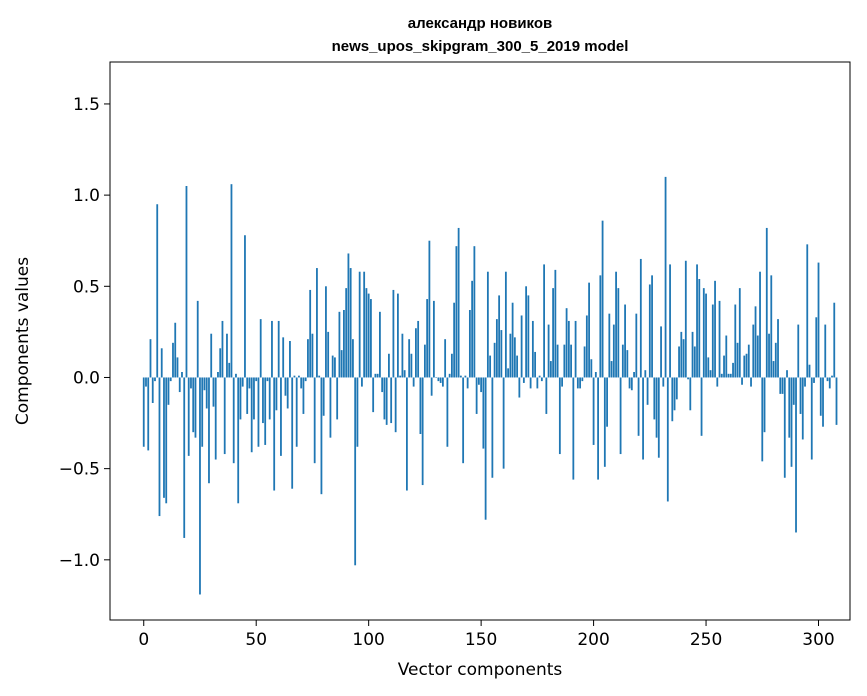 The height and width of the screenshot is (696, 867). I want to click on x-tick-label: 250, so click(706, 640).